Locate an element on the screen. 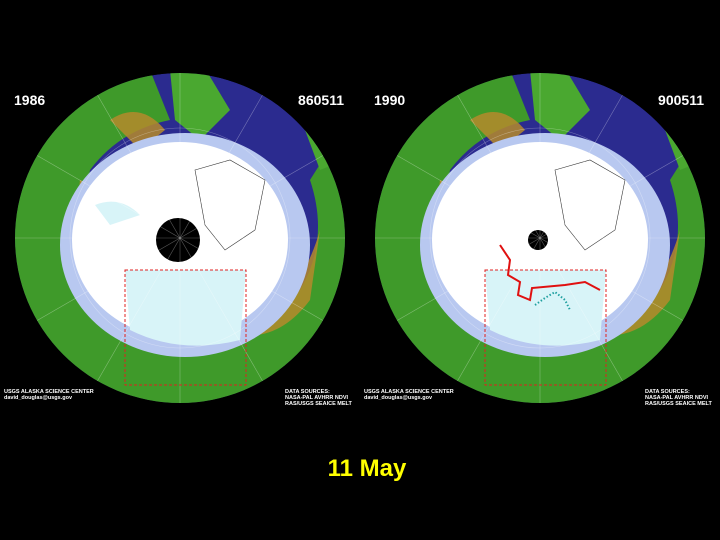  ice-edge-line is located at coordinates (550, 273).